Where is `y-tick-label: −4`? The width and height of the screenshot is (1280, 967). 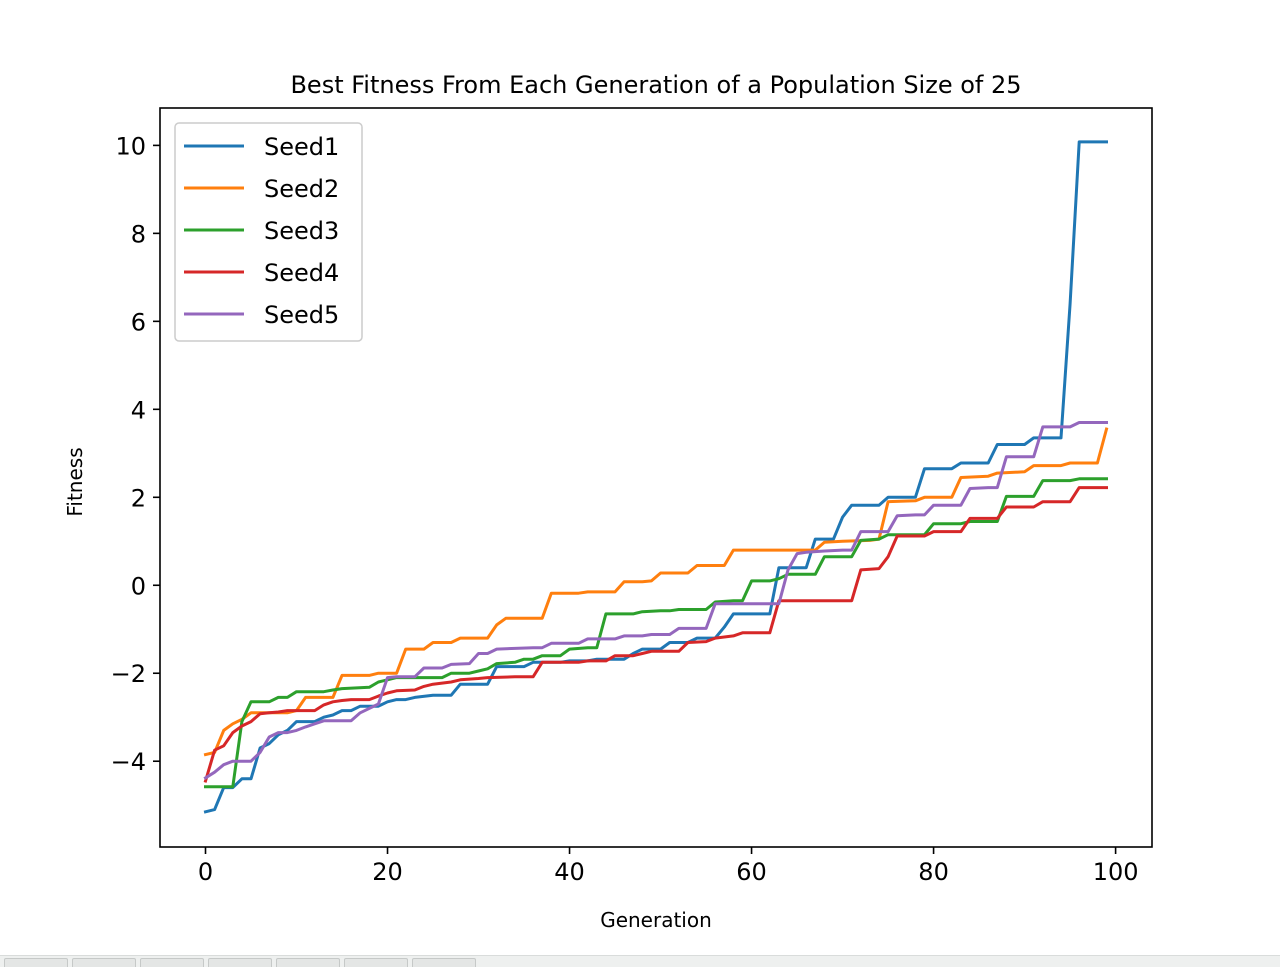 y-tick-label: −4 is located at coordinates (128, 762).